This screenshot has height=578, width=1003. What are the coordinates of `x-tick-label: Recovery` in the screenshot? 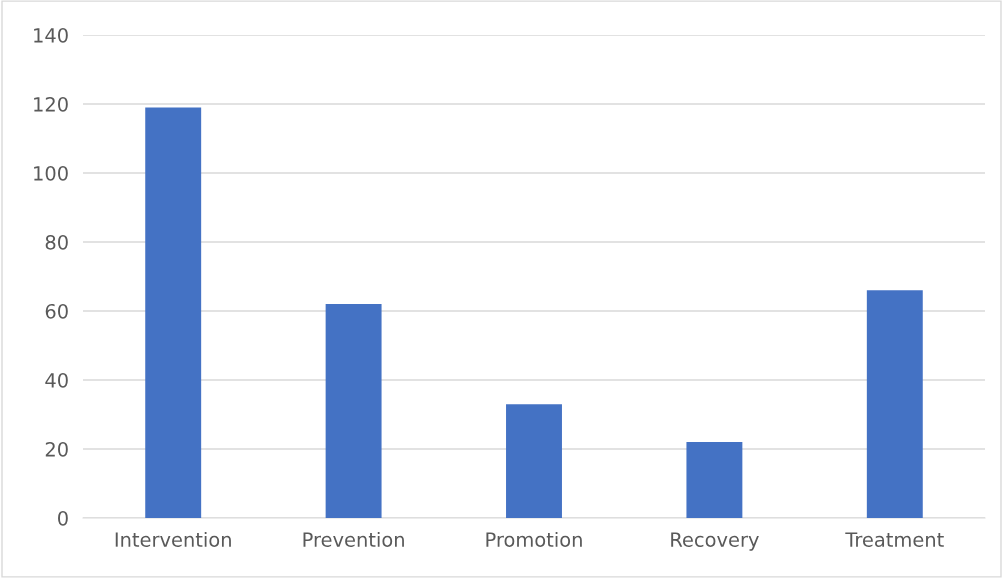 It's located at (715, 541).